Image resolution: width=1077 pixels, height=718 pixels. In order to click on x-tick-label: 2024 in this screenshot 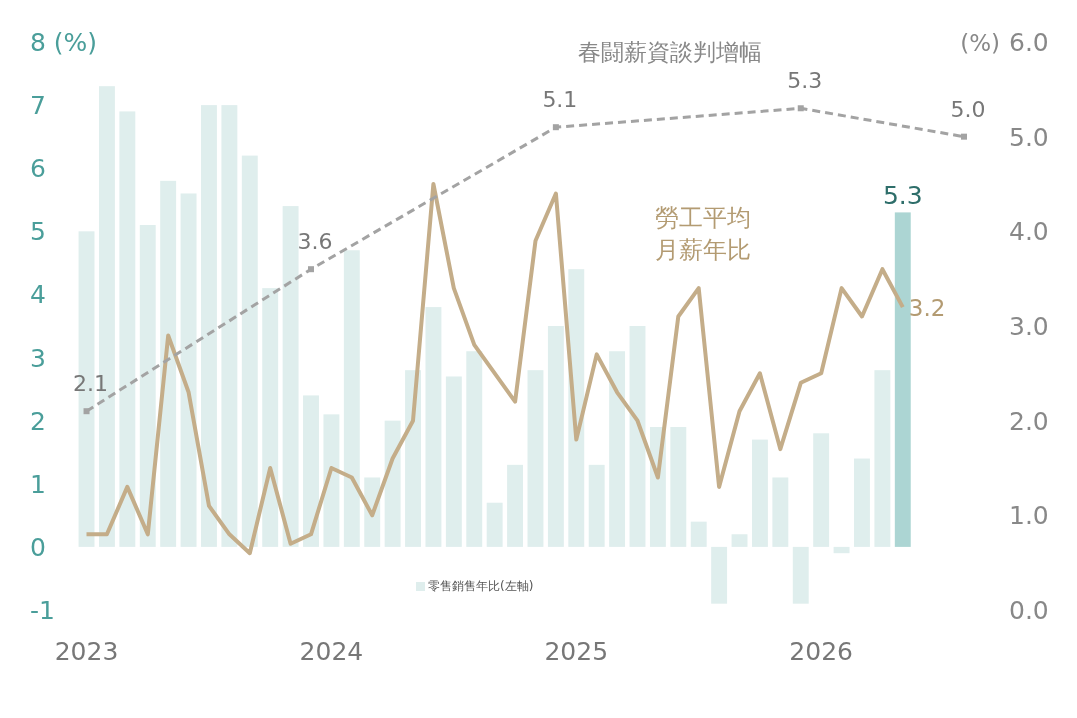, I will do `click(331, 651)`.